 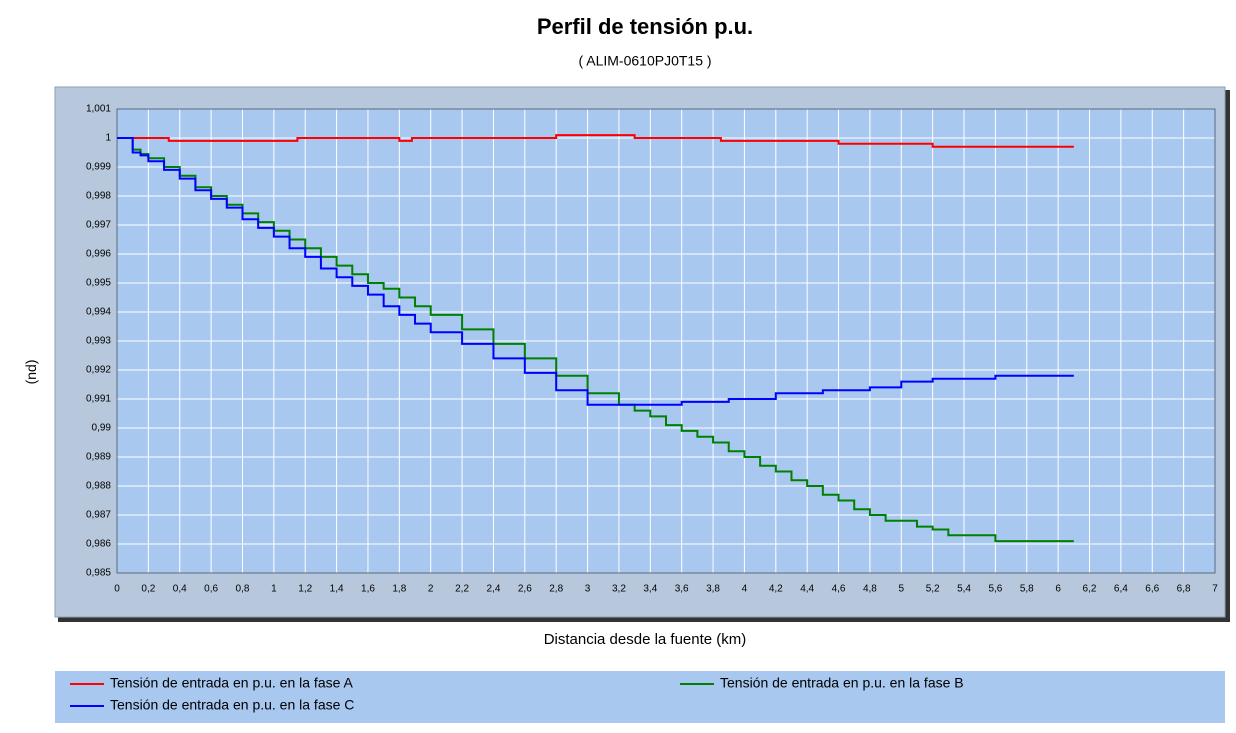 I want to click on y-tick-label: 0,989, so click(x=98, y=457).